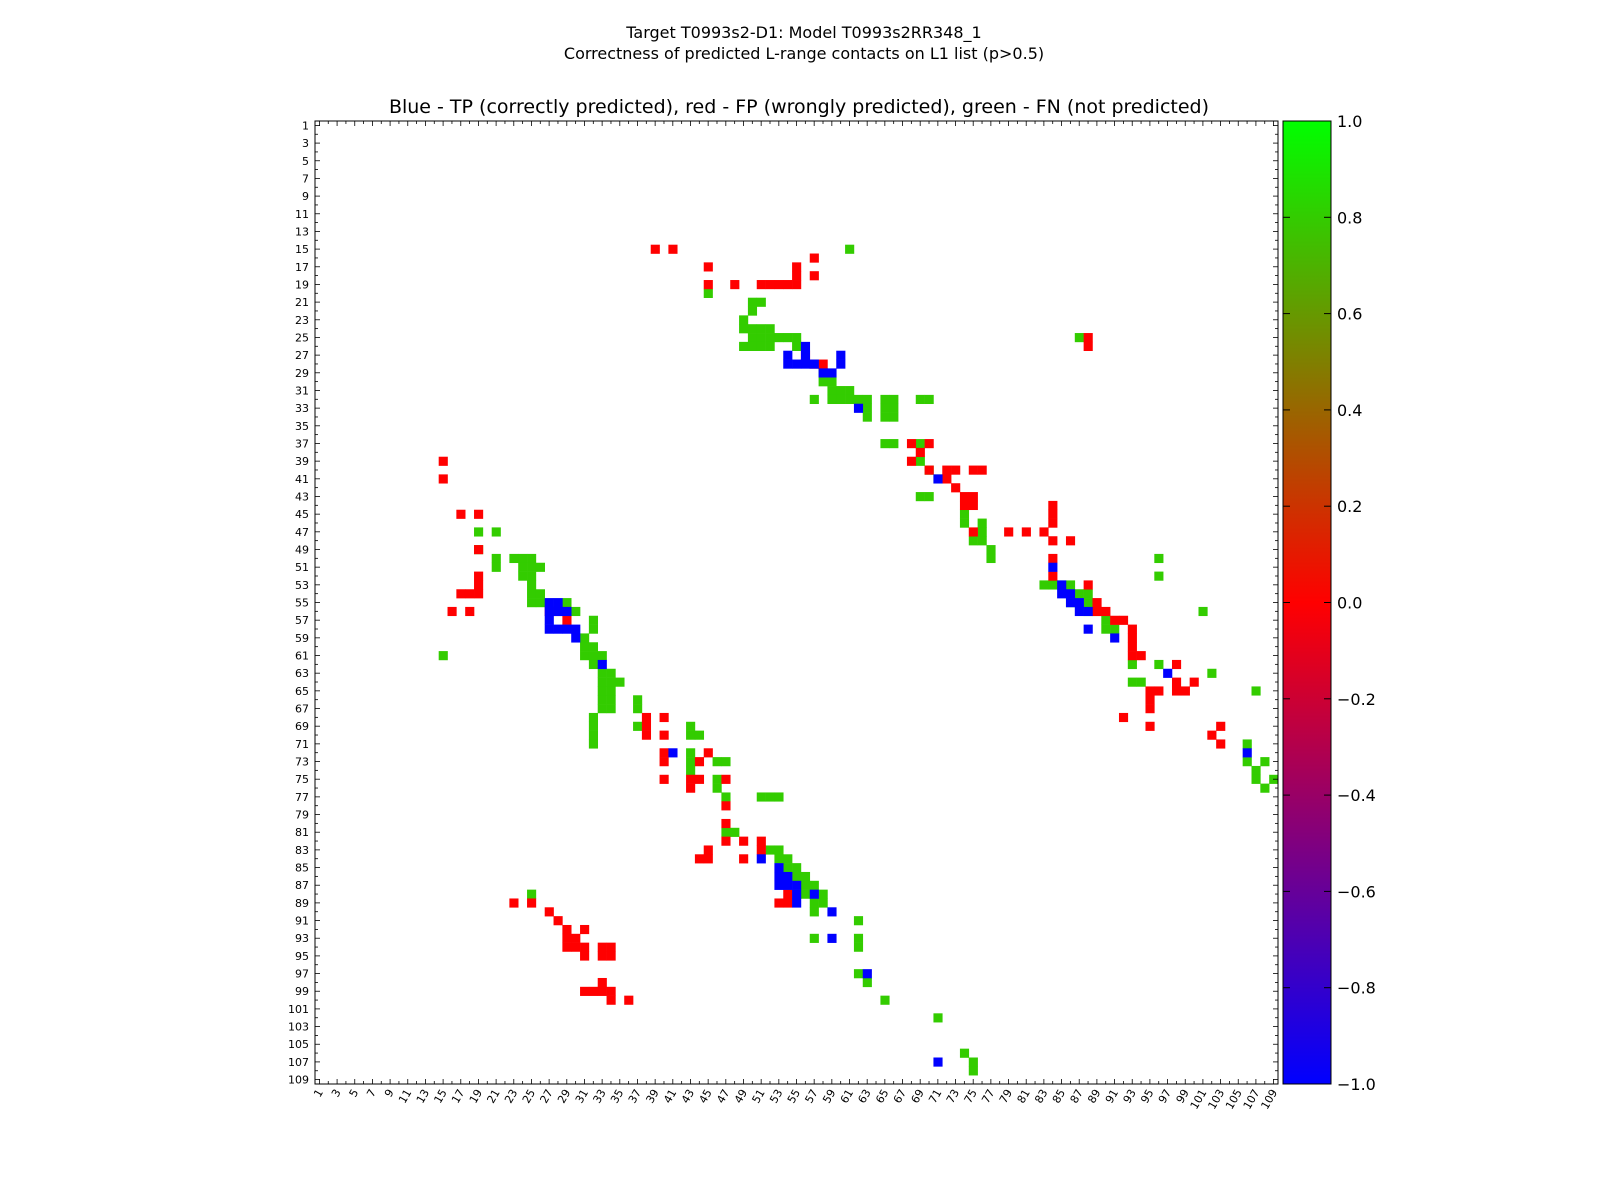 The image size is (1600, 1204). What do you see at coordinates (305, 196) in the screenshot?
I see `y-tick-label: 9` at bounding box center [305, 196].